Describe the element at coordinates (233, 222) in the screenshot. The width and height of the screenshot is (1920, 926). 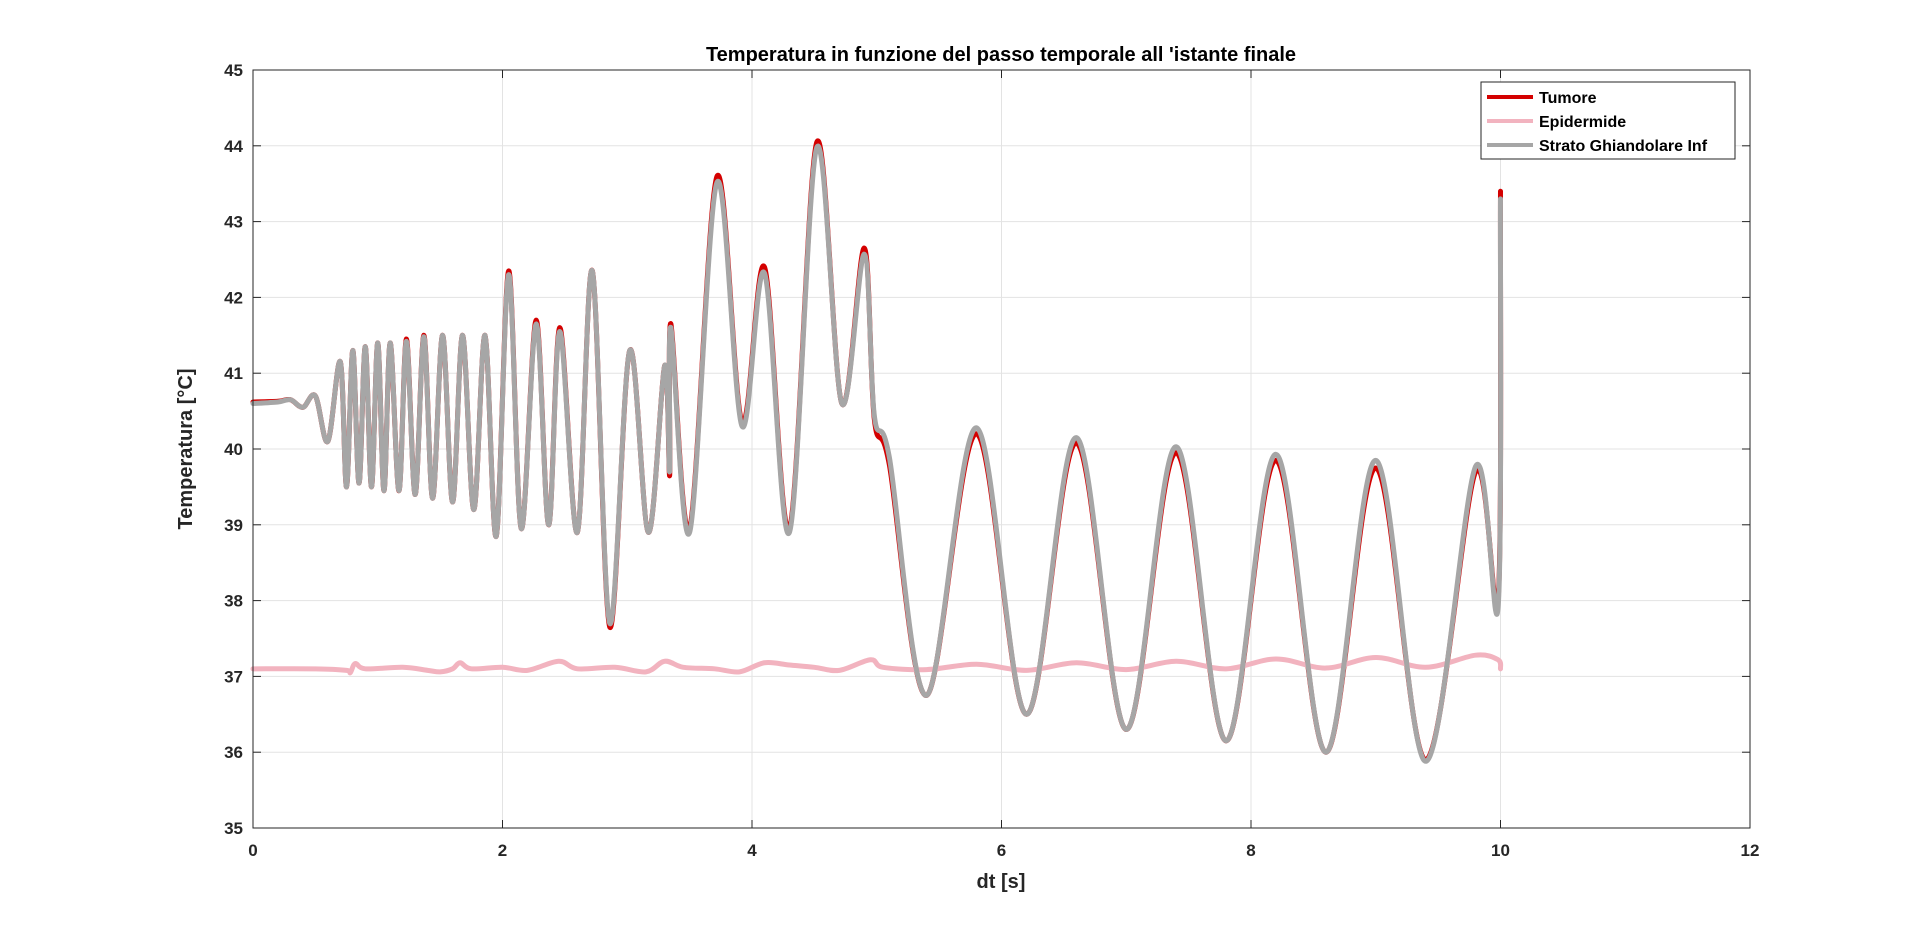
I see `y-tick-label: 43` at that location.